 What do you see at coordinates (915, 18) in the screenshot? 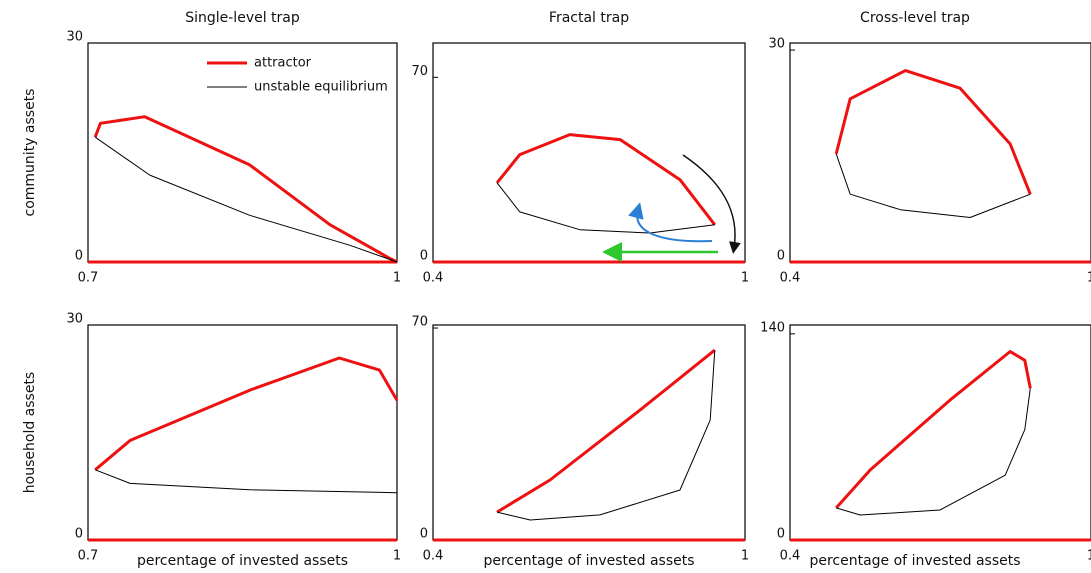
I see `panel-title: Cross-level trap` at bounding box center [915, 18].